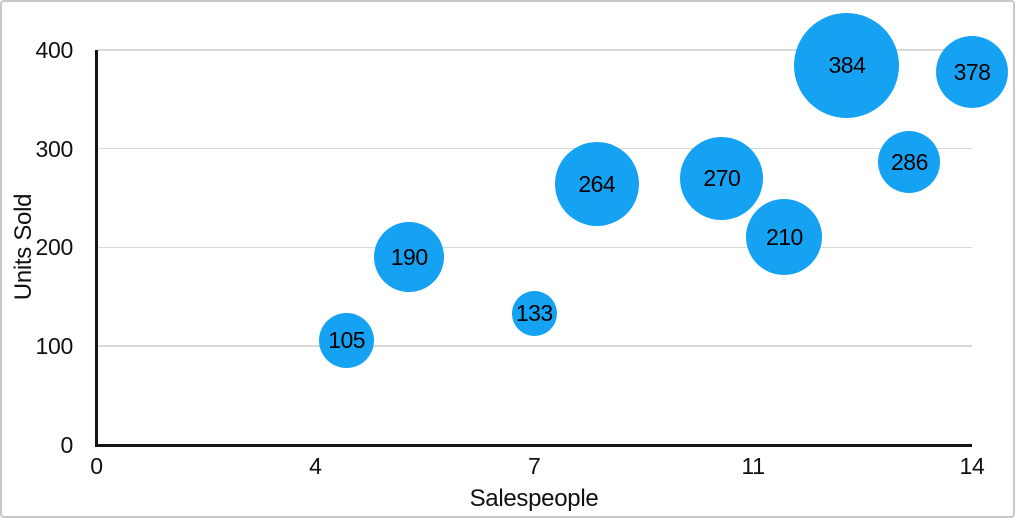 Image resolution: width=1015 pixels, height=518 pixels. What do you see at coordinates (534, 498) in the screenshot?
I see `x-axis-title: Salespeople` at bounding box center [534, 498].